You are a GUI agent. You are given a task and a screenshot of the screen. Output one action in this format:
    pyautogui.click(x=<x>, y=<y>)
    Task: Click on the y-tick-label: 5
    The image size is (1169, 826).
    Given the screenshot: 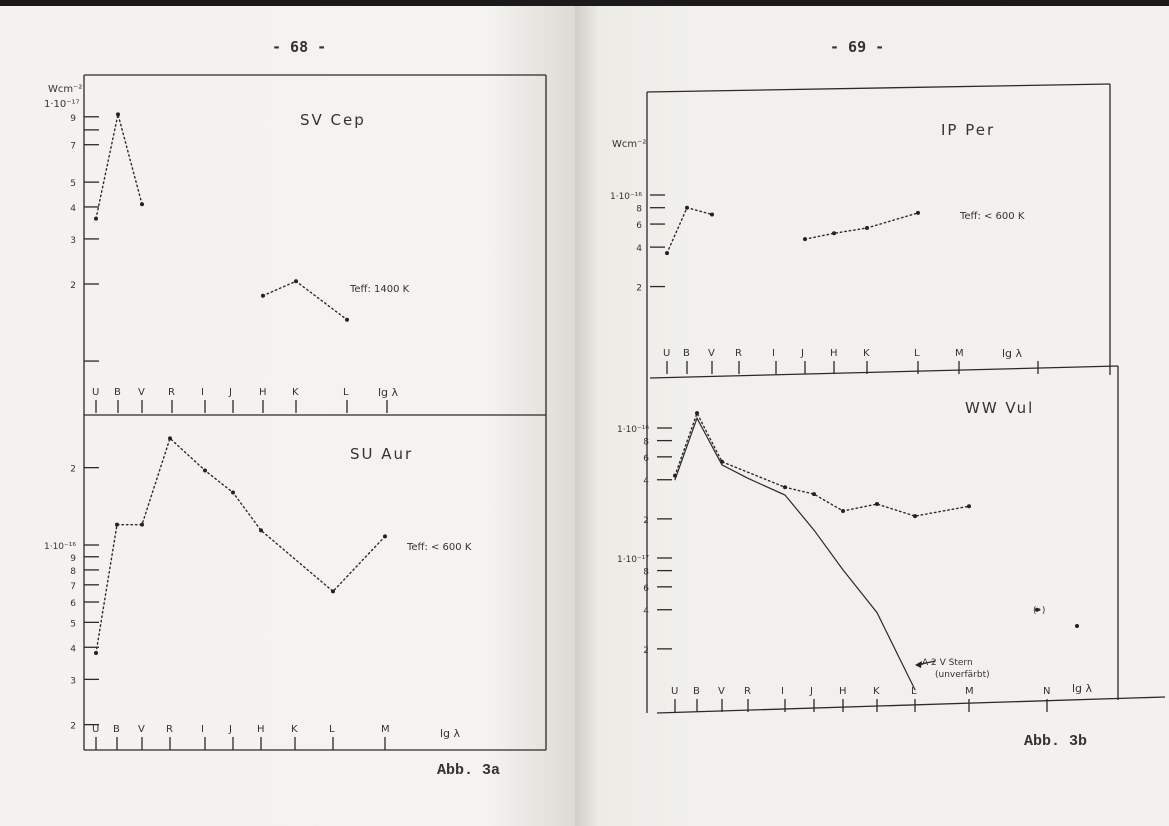 What is the action you would take?
    pyautogui.click(x=73, y=184)
    